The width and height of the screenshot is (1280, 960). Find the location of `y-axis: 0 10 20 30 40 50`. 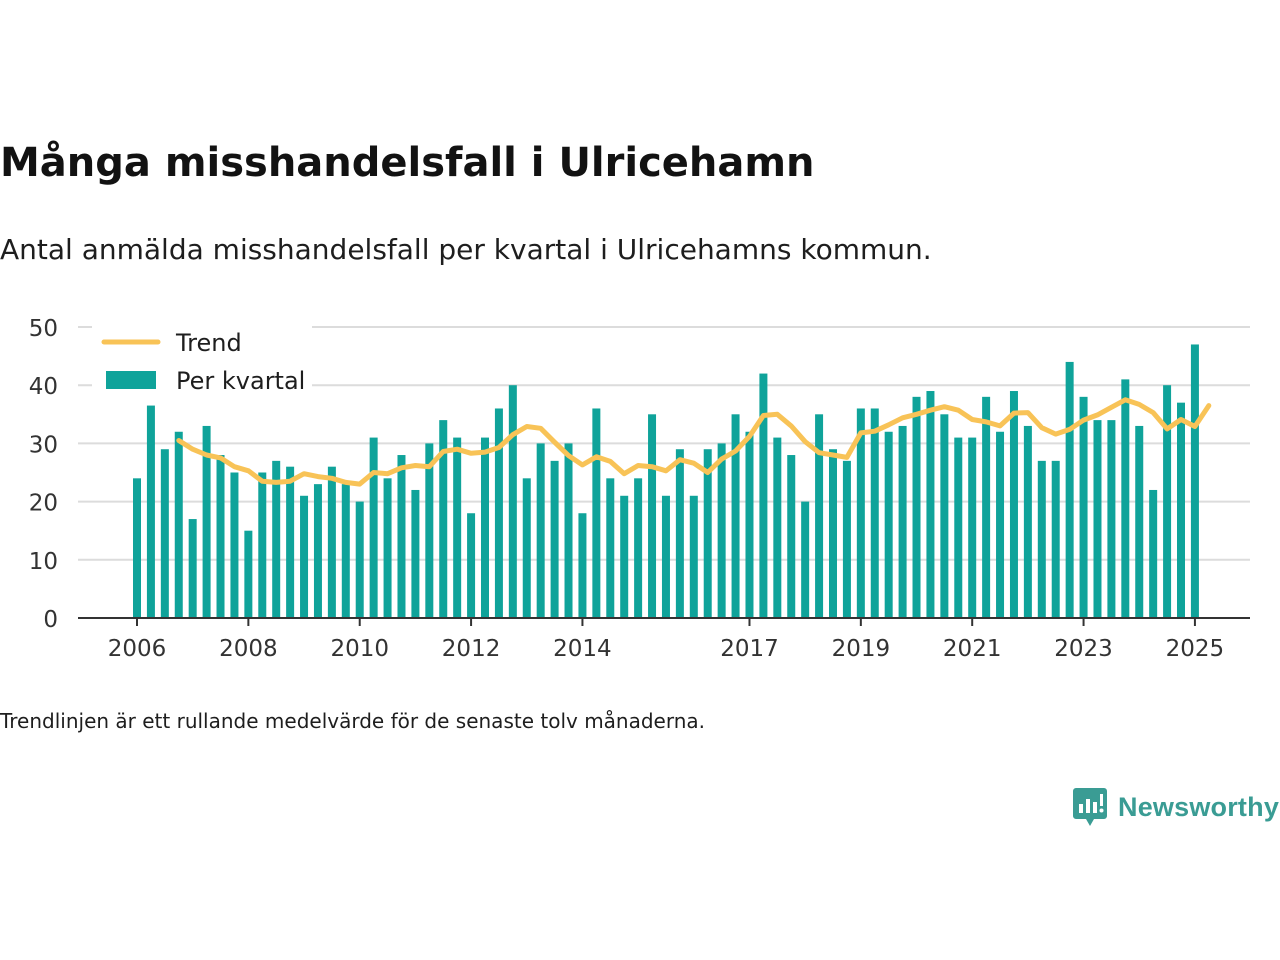

y-axis: 0 10 20 30 40 50 is located at coordinates (43, 474).